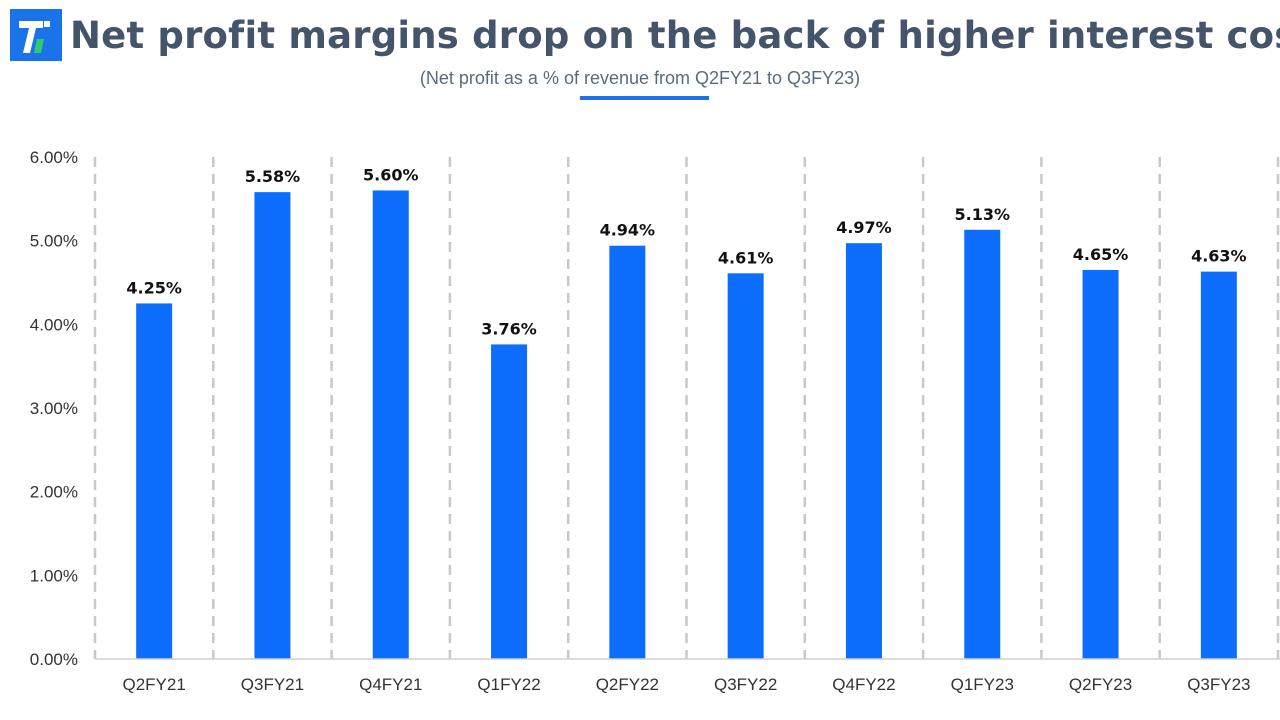 The image size is (1280, 720). Describe the element at coordinates (54, 241) in the screenshot. I see `y-tick-label: 5.00%` at that location.